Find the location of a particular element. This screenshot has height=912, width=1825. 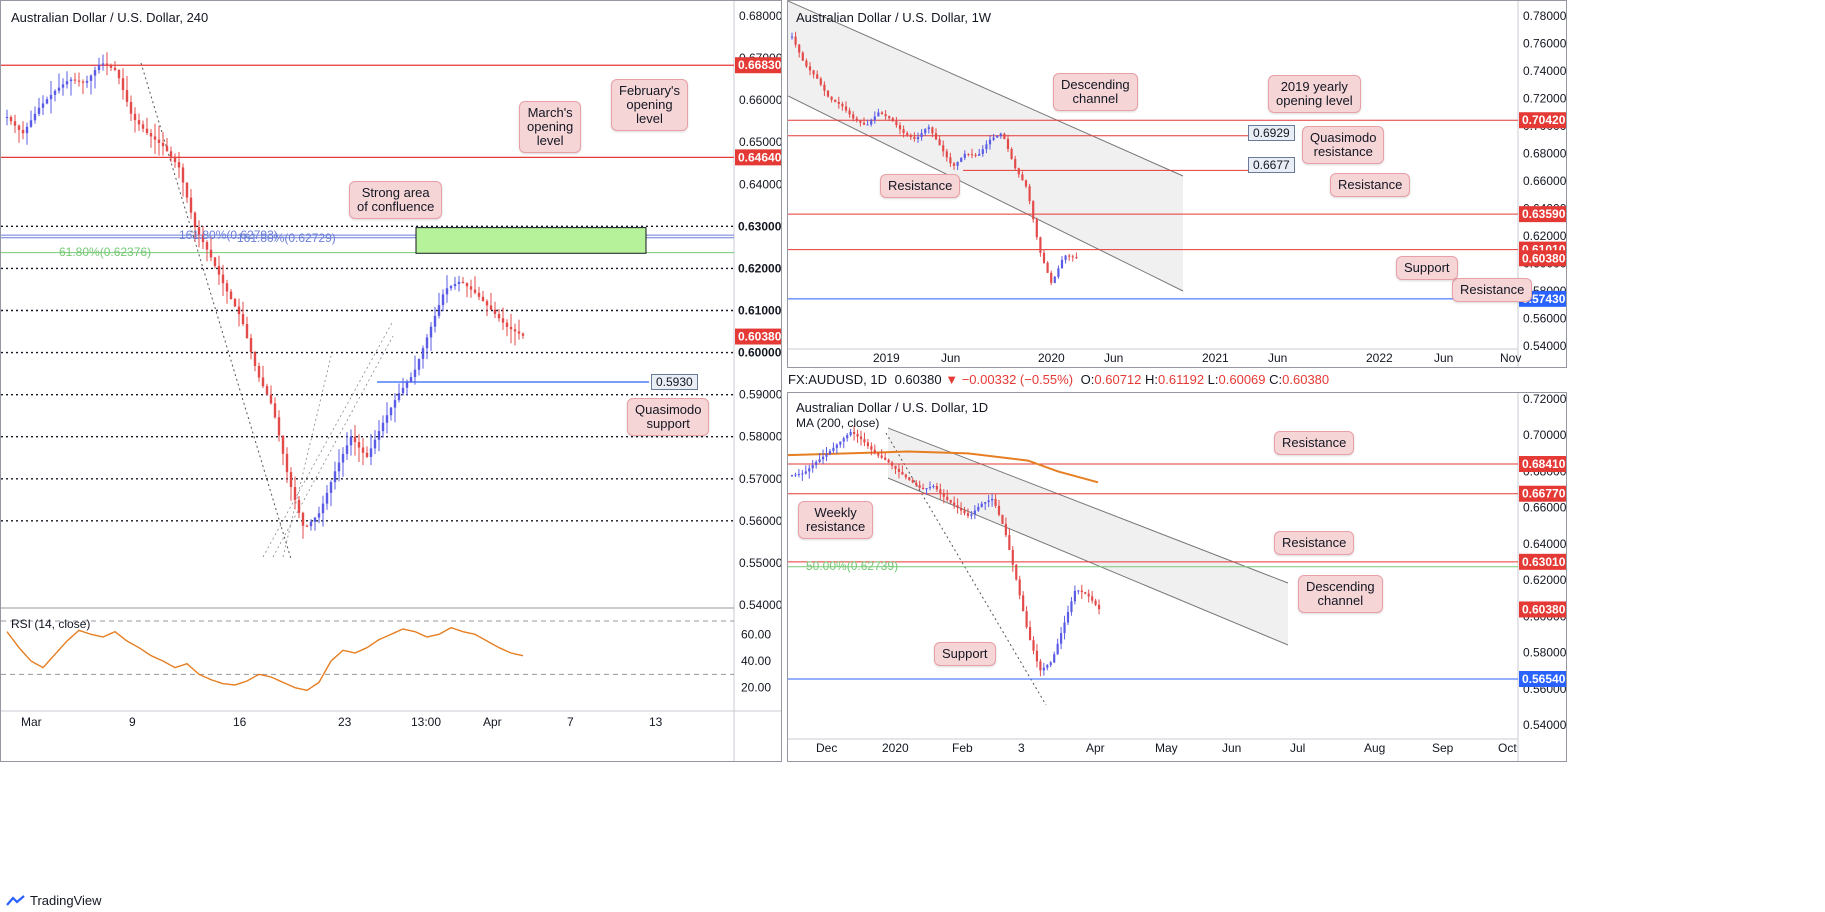

open-value: 0.60712 is located at coordinates (1118, 379).